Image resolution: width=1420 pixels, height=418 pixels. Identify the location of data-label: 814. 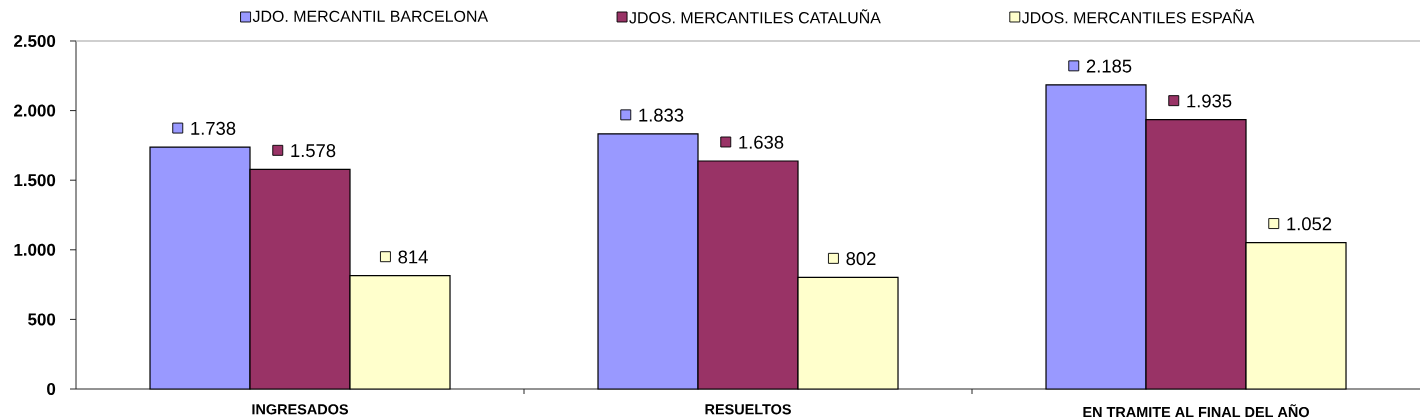
(413, 257).